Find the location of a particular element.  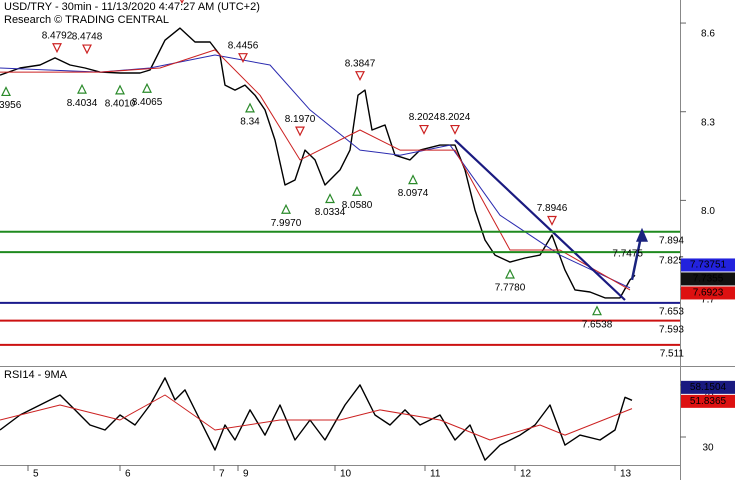

high-label: 8.4792 is located at coordinates (57, 35).